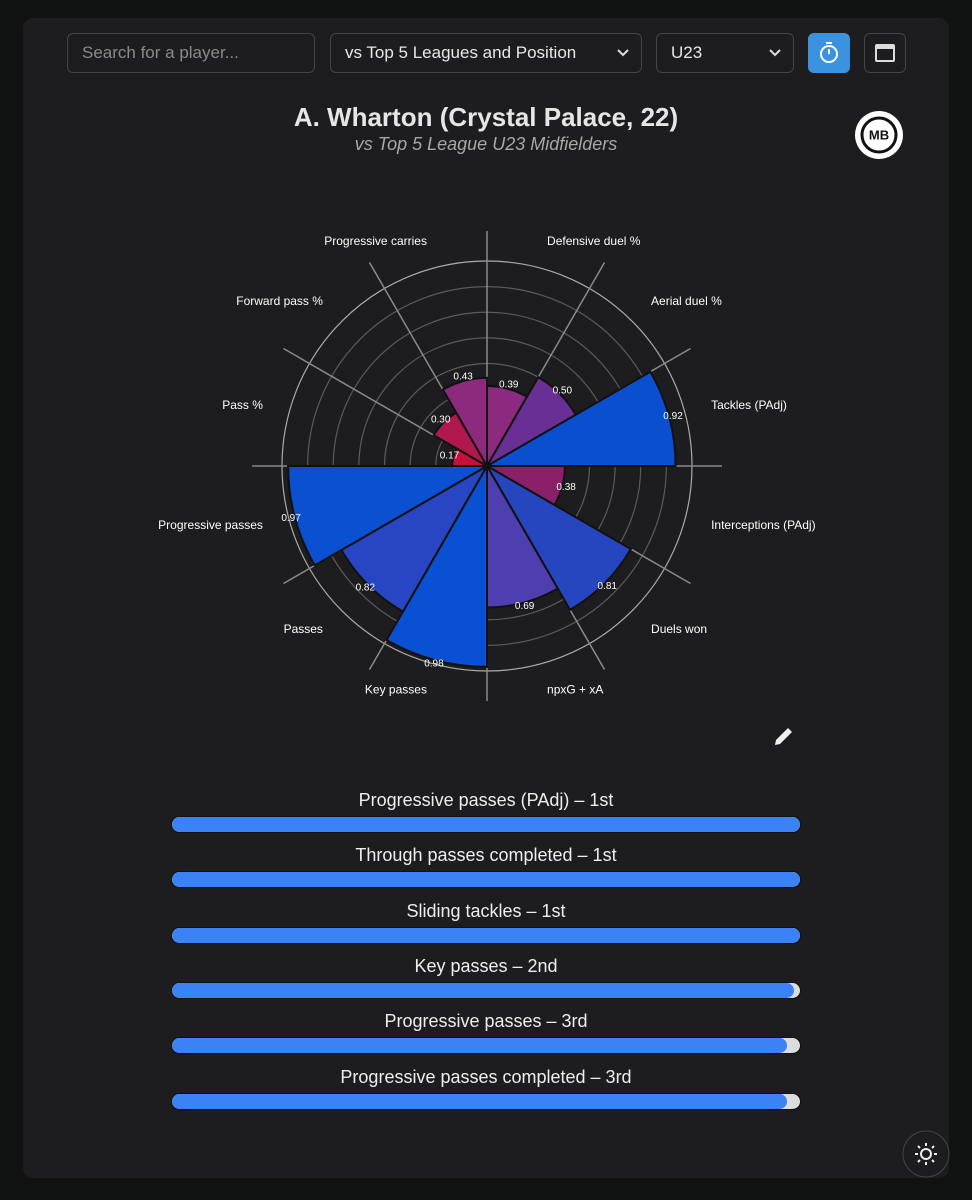  I want to click on value-label: 0.50, so click(563, 390).